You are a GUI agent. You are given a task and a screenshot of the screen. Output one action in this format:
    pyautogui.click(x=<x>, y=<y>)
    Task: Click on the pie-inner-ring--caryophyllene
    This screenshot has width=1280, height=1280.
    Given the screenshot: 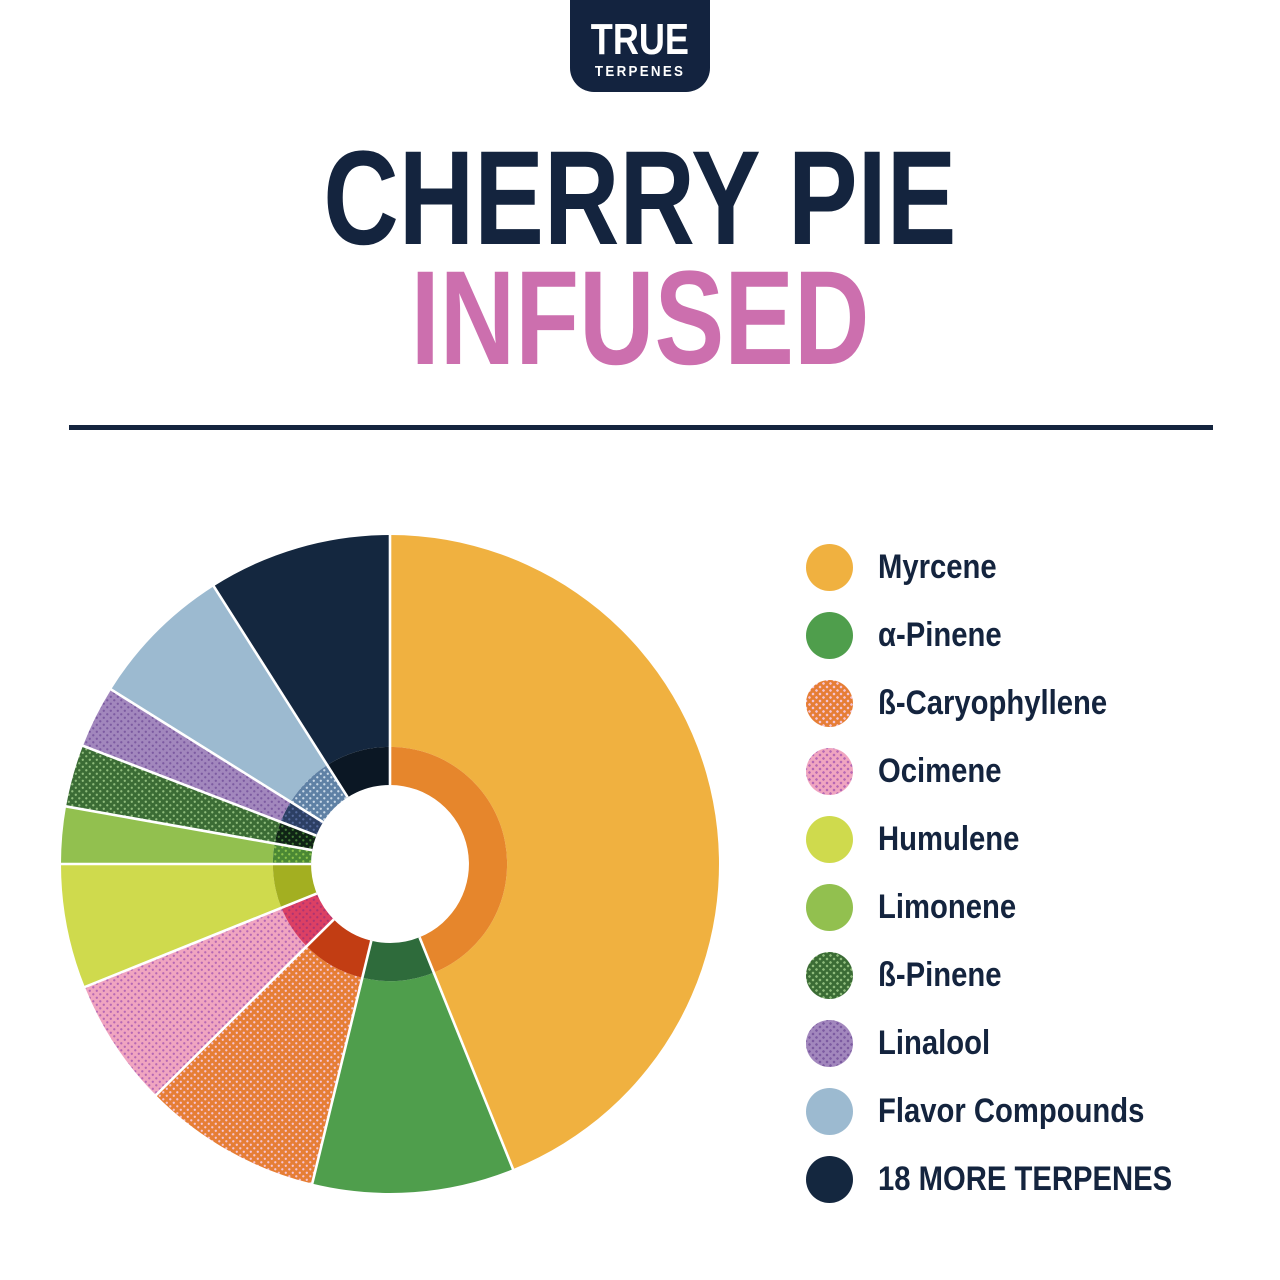 What is the action you would take?
    pyautogui.click(x=339, y=948)
    